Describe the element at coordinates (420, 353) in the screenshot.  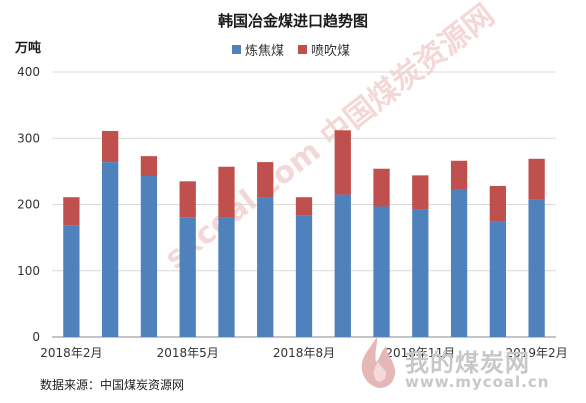
I see `x-tick-label: 2018年11月` at that location.